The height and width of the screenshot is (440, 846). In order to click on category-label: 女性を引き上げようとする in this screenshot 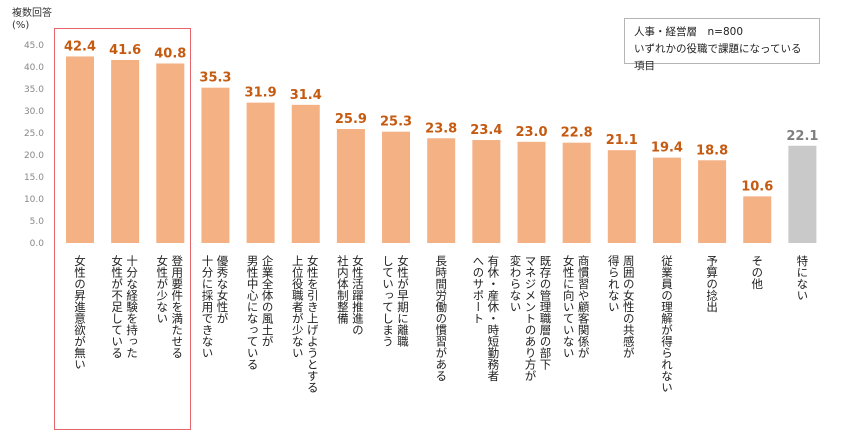, I will do `click(313, 323)`.